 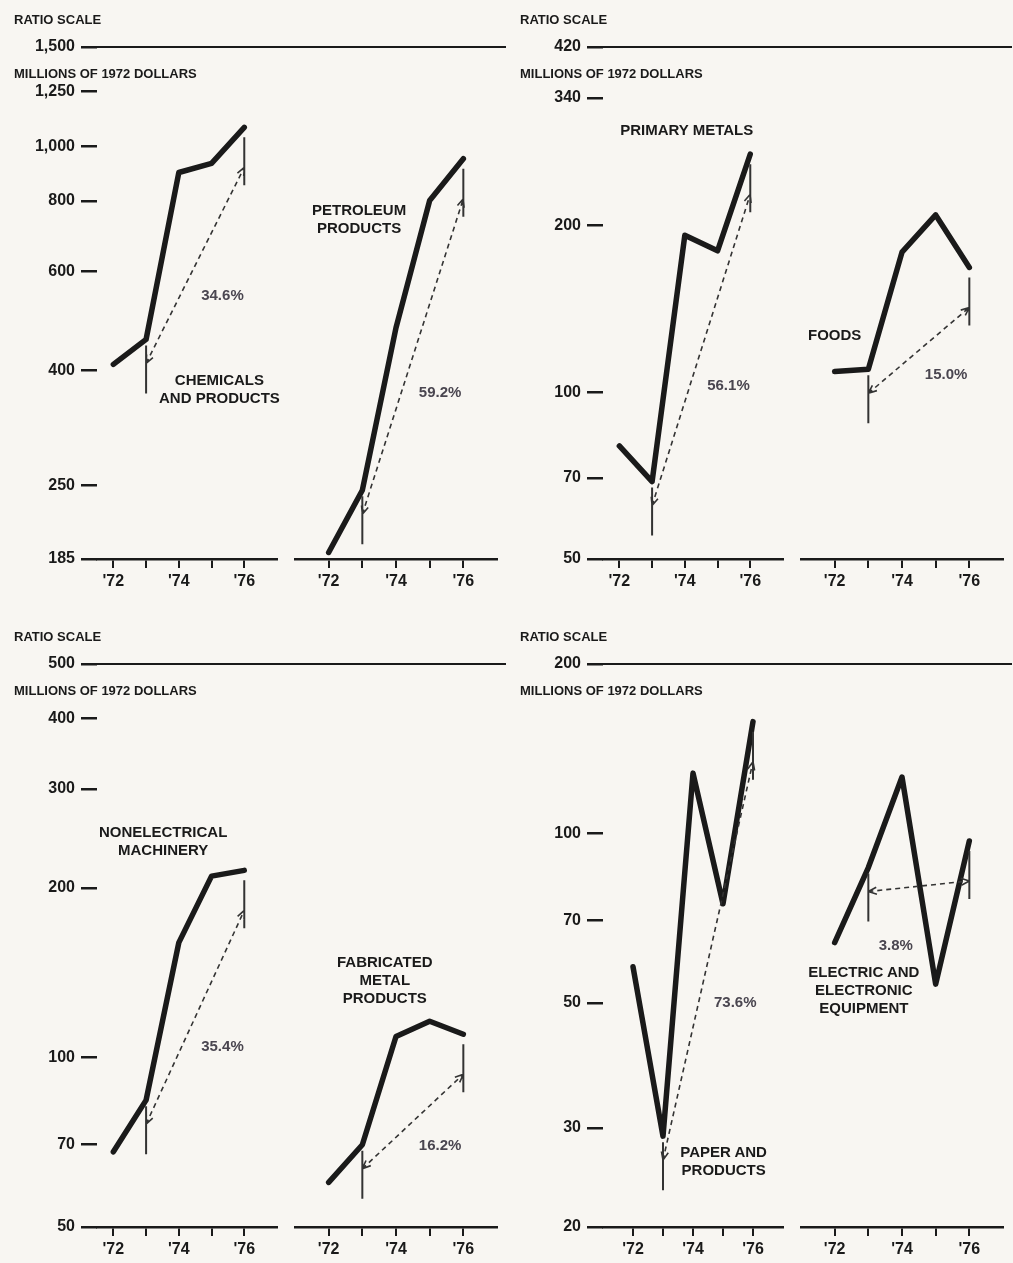 I want to click on annotation: 59.2%, so click(x=440, y=391).